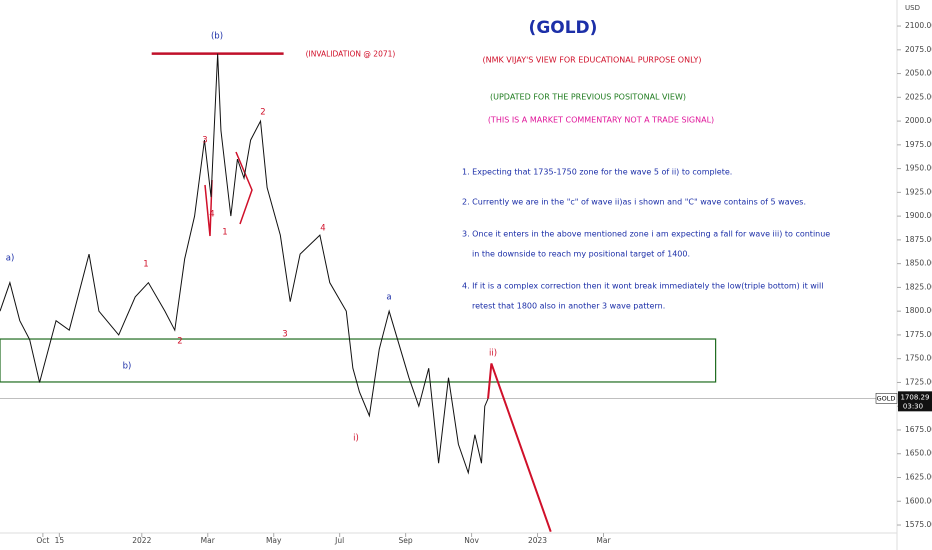  Describe the element at coordinates (918, 168) in the screenshot. I see `y-tick-label: 1950.00` at that location.